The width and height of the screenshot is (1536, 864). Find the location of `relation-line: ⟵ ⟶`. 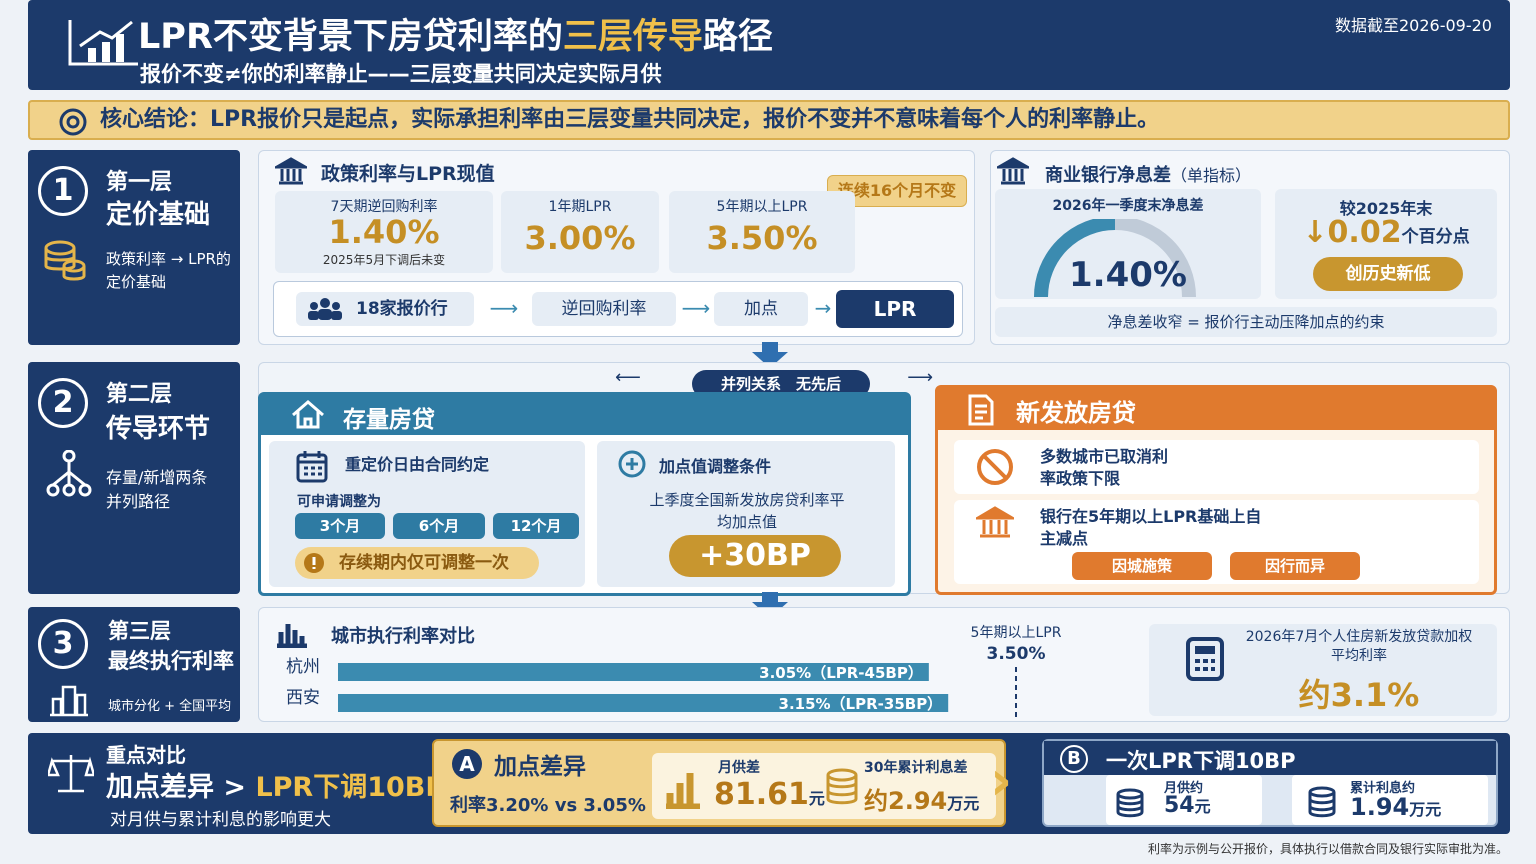

relation-line: ⟵ ⟶ is located at coordinates (774, 377).